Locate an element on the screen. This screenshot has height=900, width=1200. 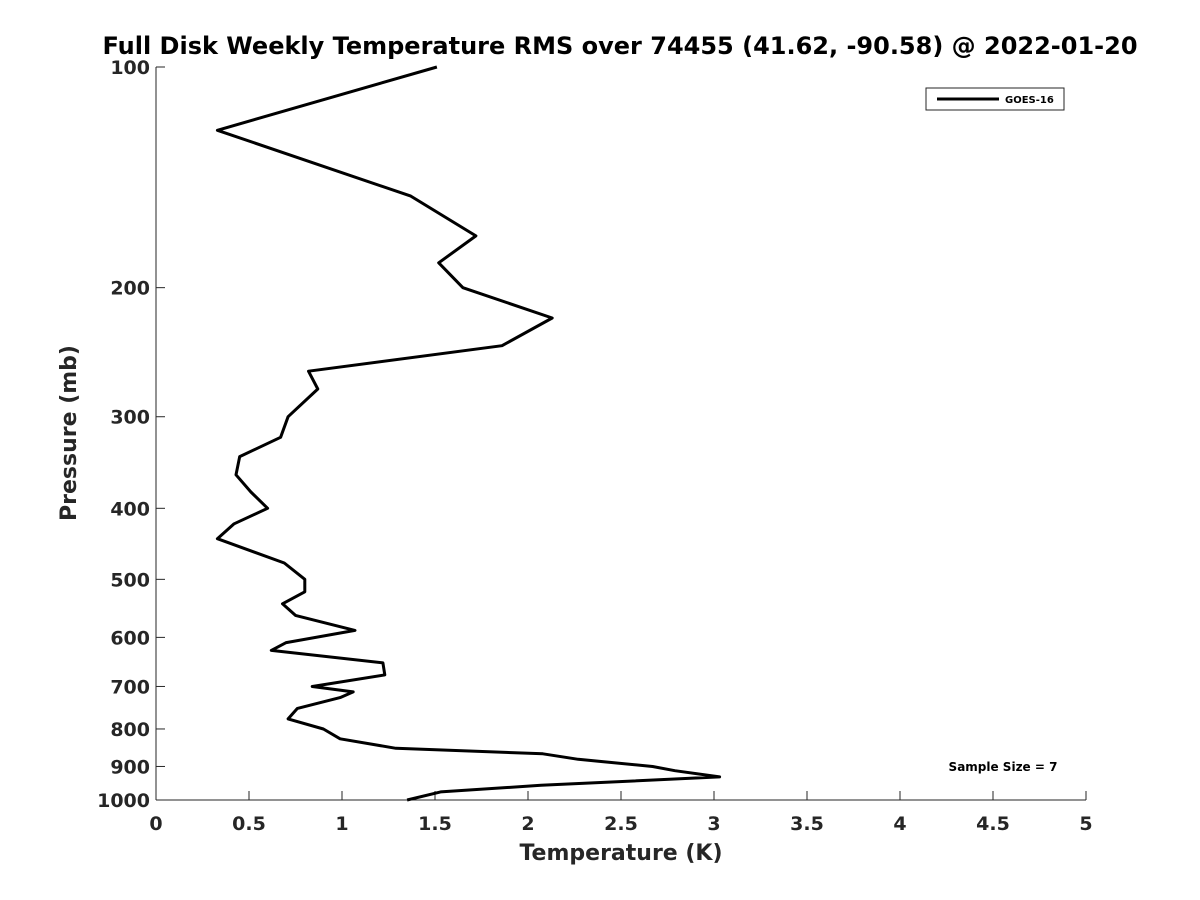
y-tick-label: 900 is located at coordinates (130, 767).